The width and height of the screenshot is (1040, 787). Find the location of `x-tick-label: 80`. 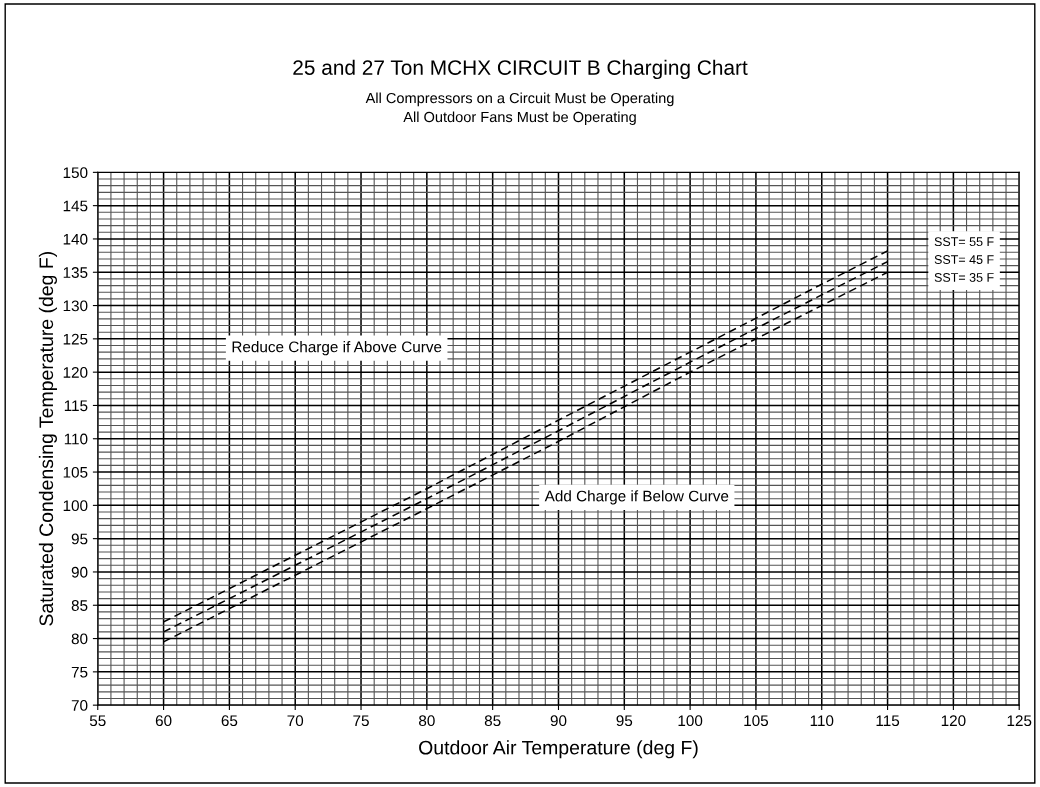

x-tick-label: 80 is located at coordinates (427, 721).